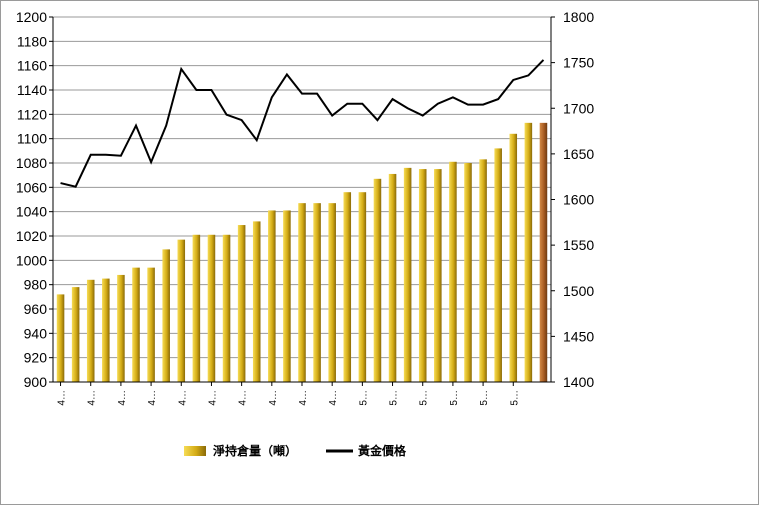 The image size is (759, 505). I want to click on left-tick-label: 1120, so click(32, 114).